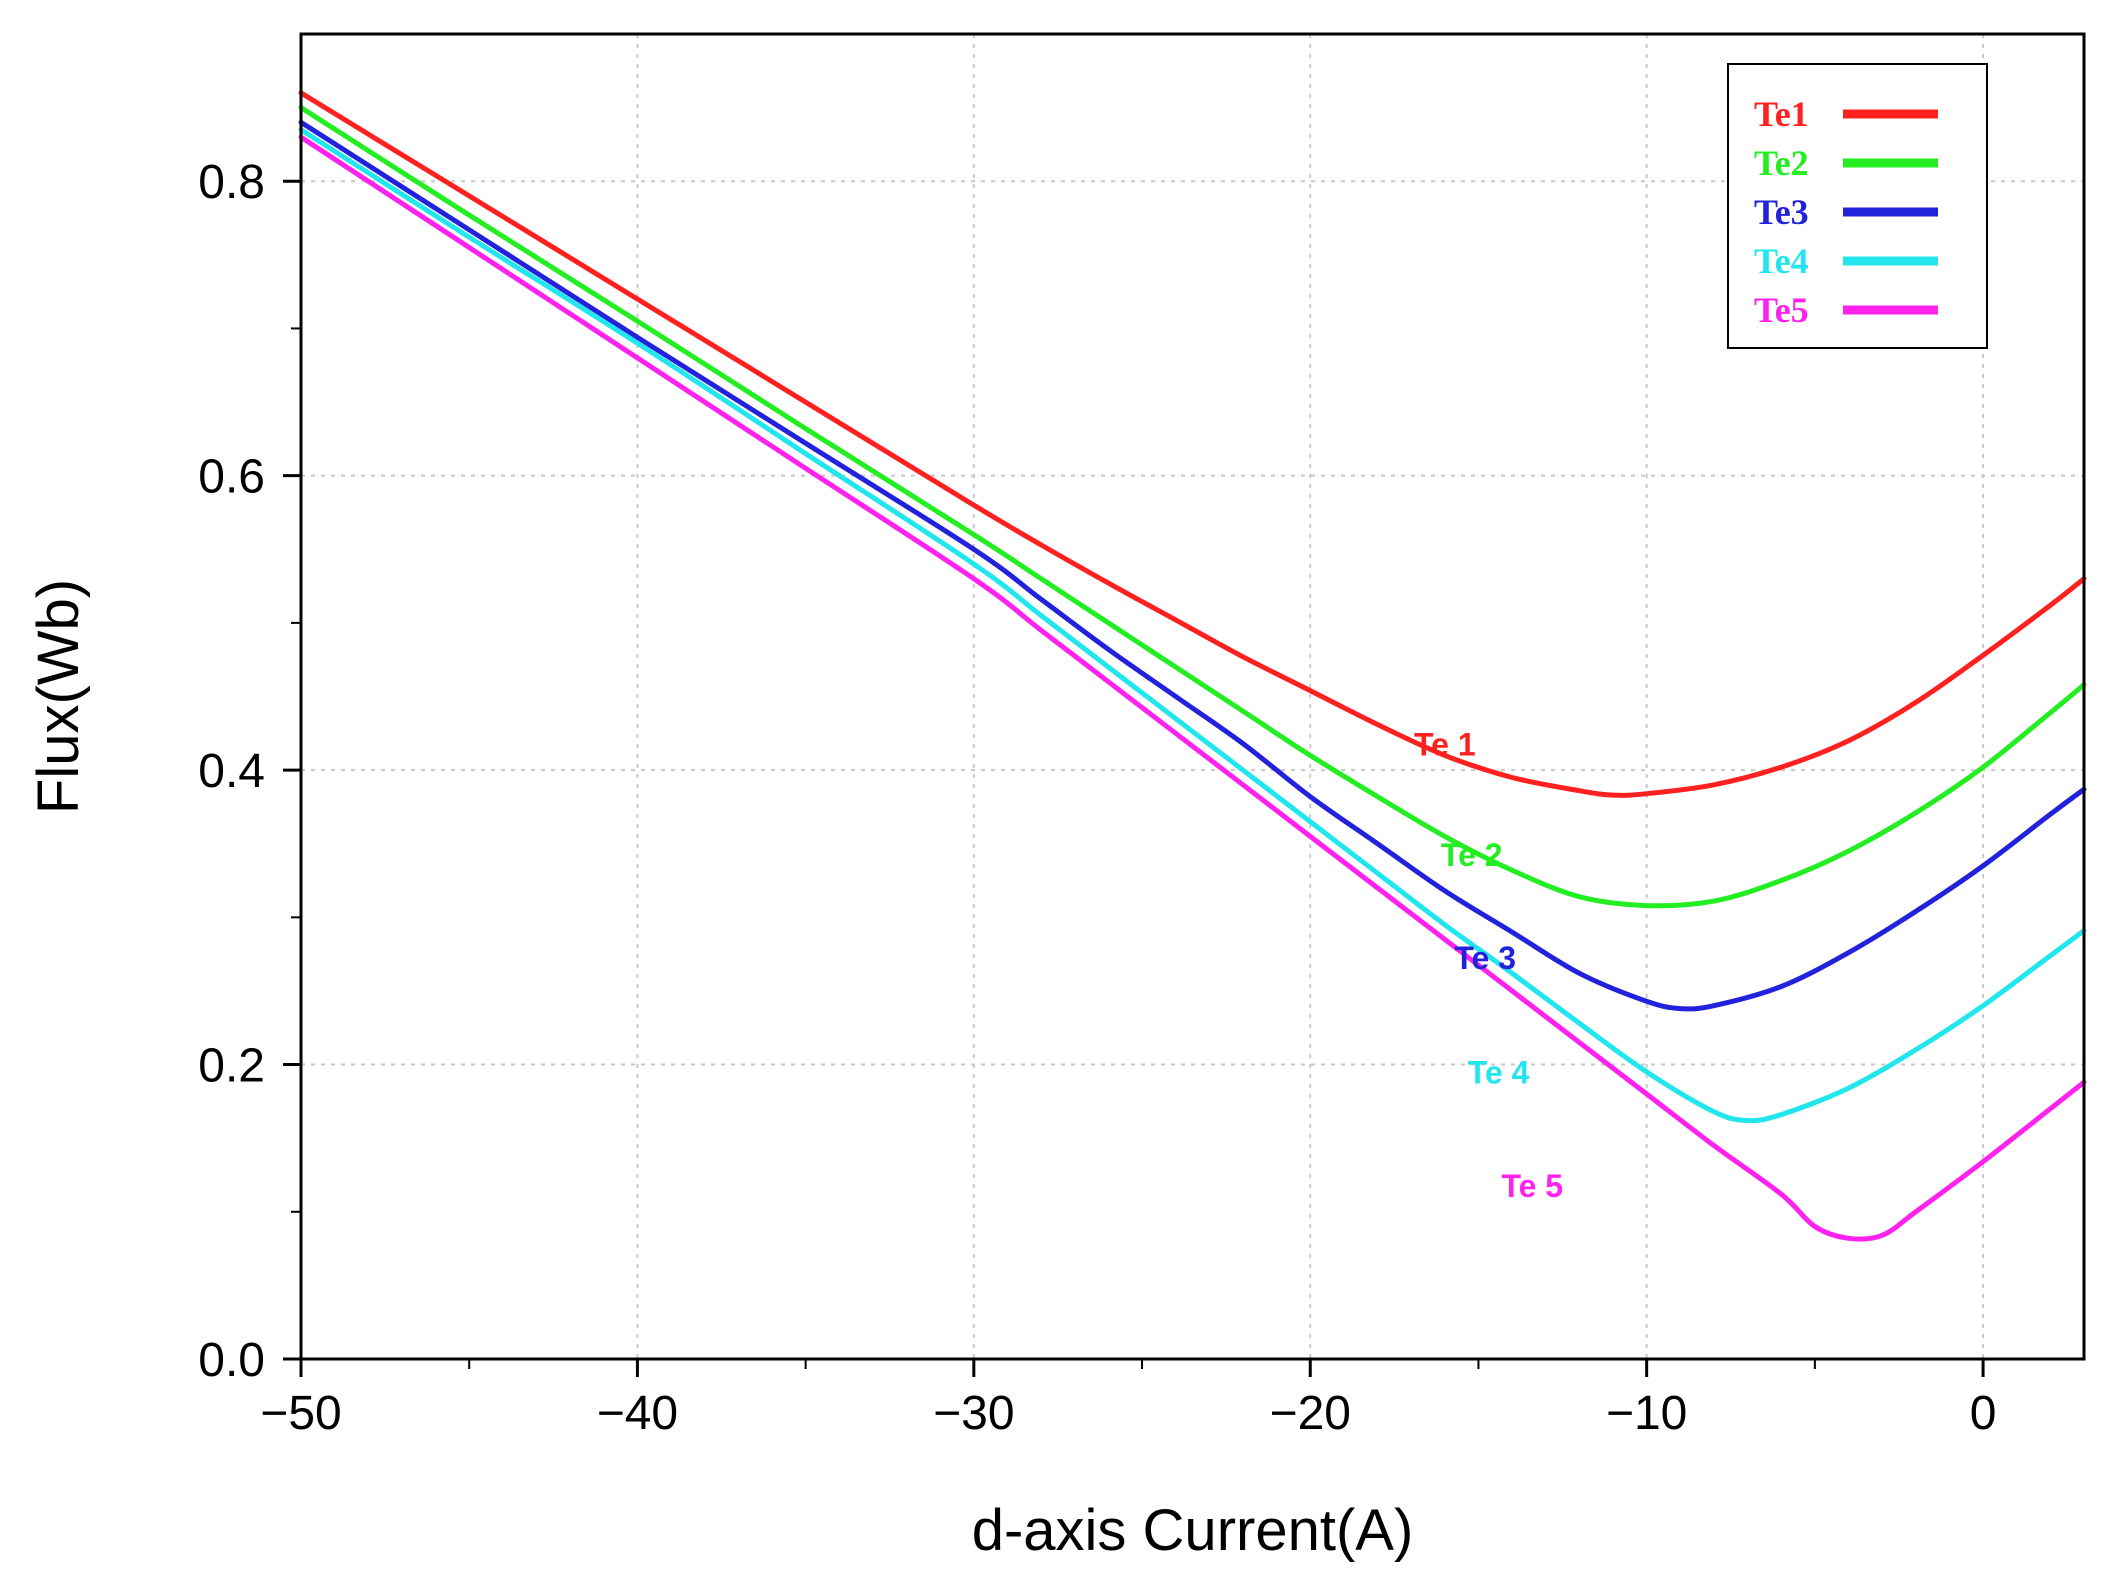  Describe the element at coordinates (231, 1066) in the screenshot. I see `y-tick-label: 0.2` at that location.